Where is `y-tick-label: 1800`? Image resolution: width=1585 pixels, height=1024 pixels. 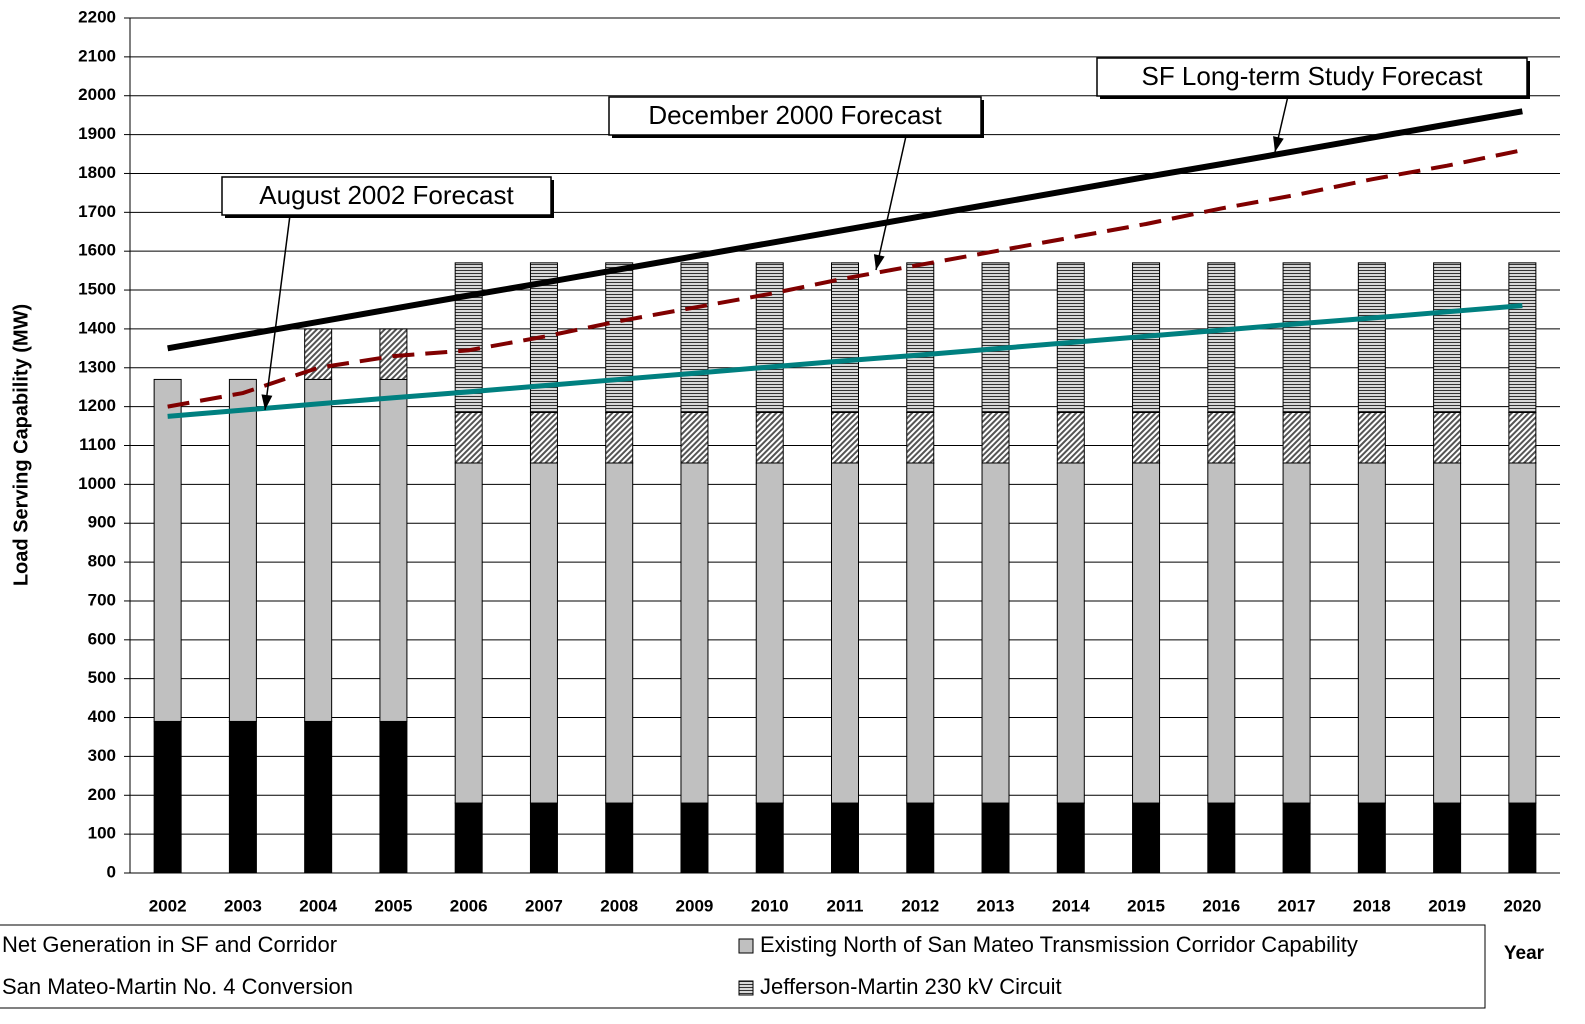 y-tick-label: 1800 is located at coordinates (97, 172).